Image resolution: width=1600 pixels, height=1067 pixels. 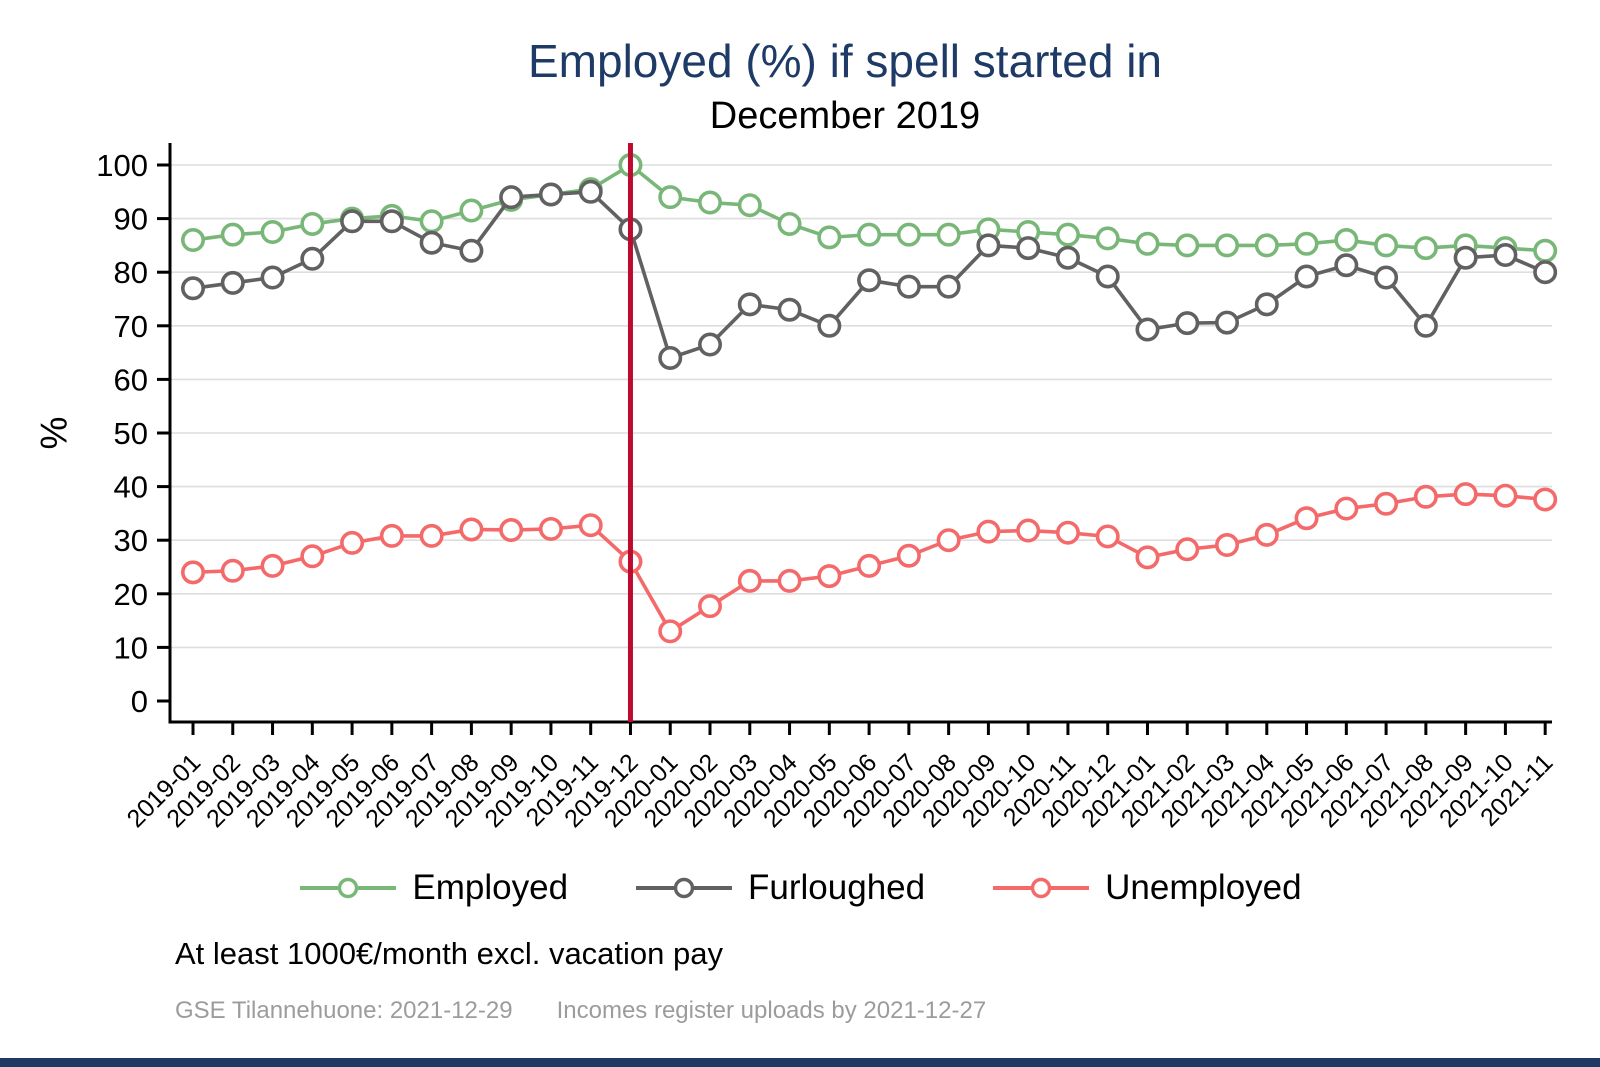 I want to click on chart-title: Employed (%) if spell started in, so click(x=845, y=61).